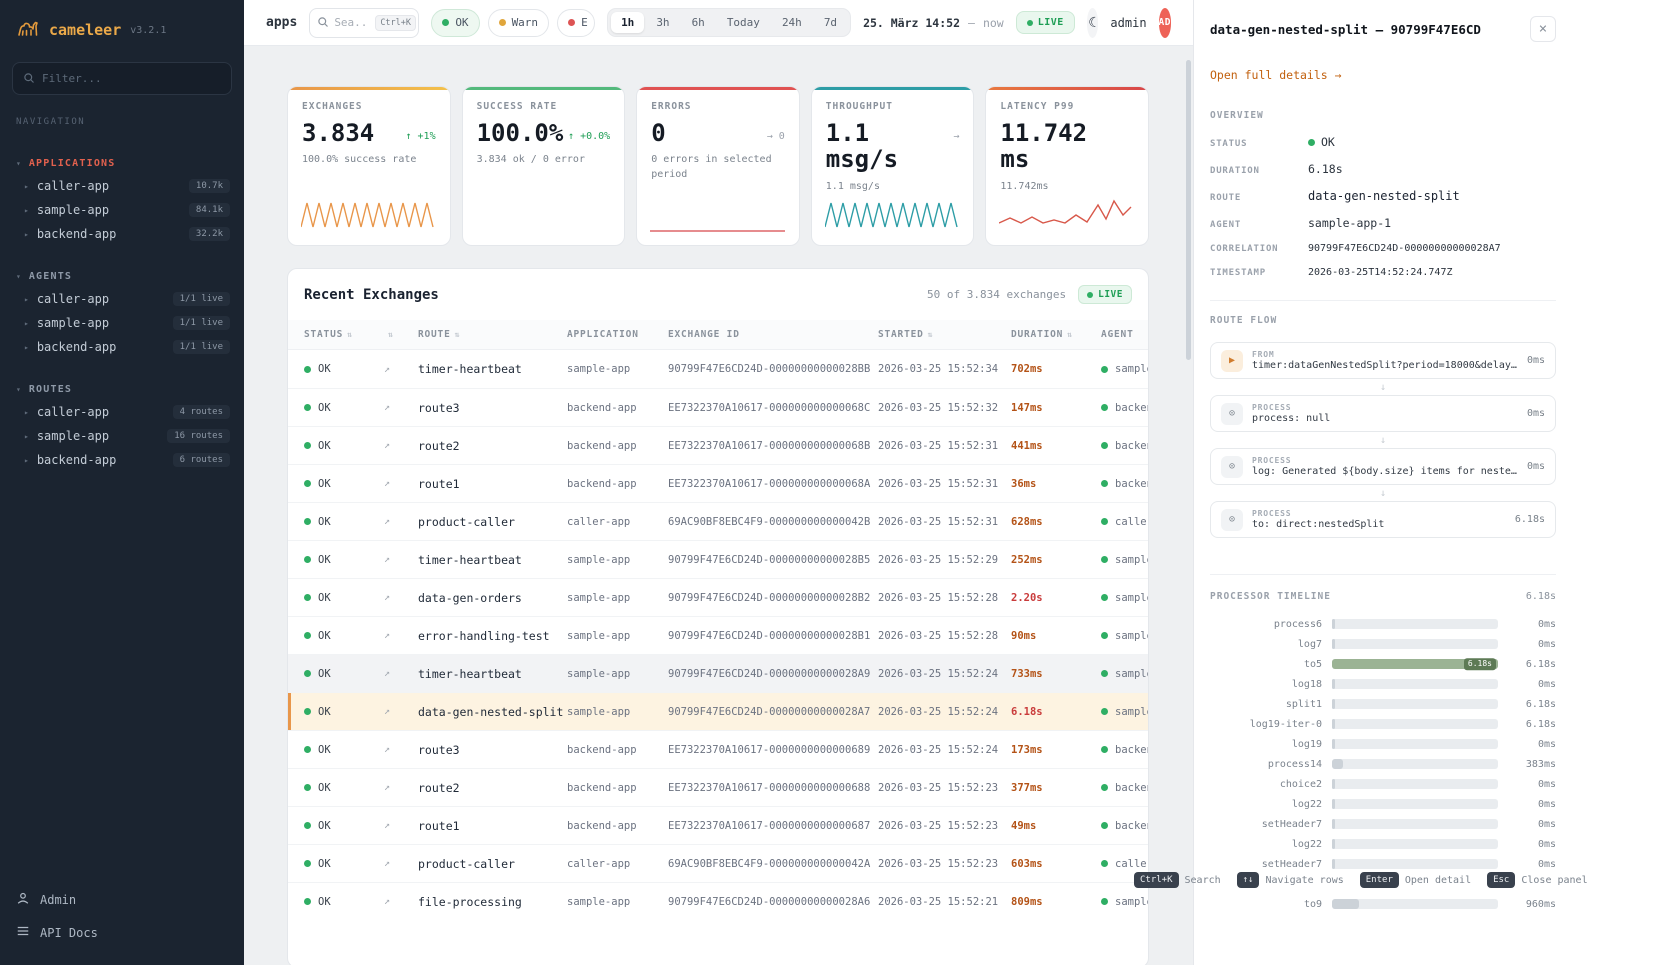  Describe the element at coordinates (906, 334) in the screenshot. I see `column-header-started: STARTED ⇅` at that location.